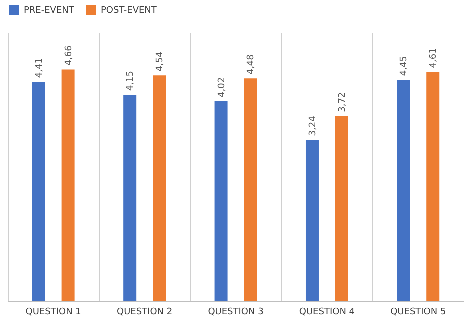 Image resolution: width=474 pixels, height=316 pixels. I want to click on data-label: 4,41, so click(39, 68).